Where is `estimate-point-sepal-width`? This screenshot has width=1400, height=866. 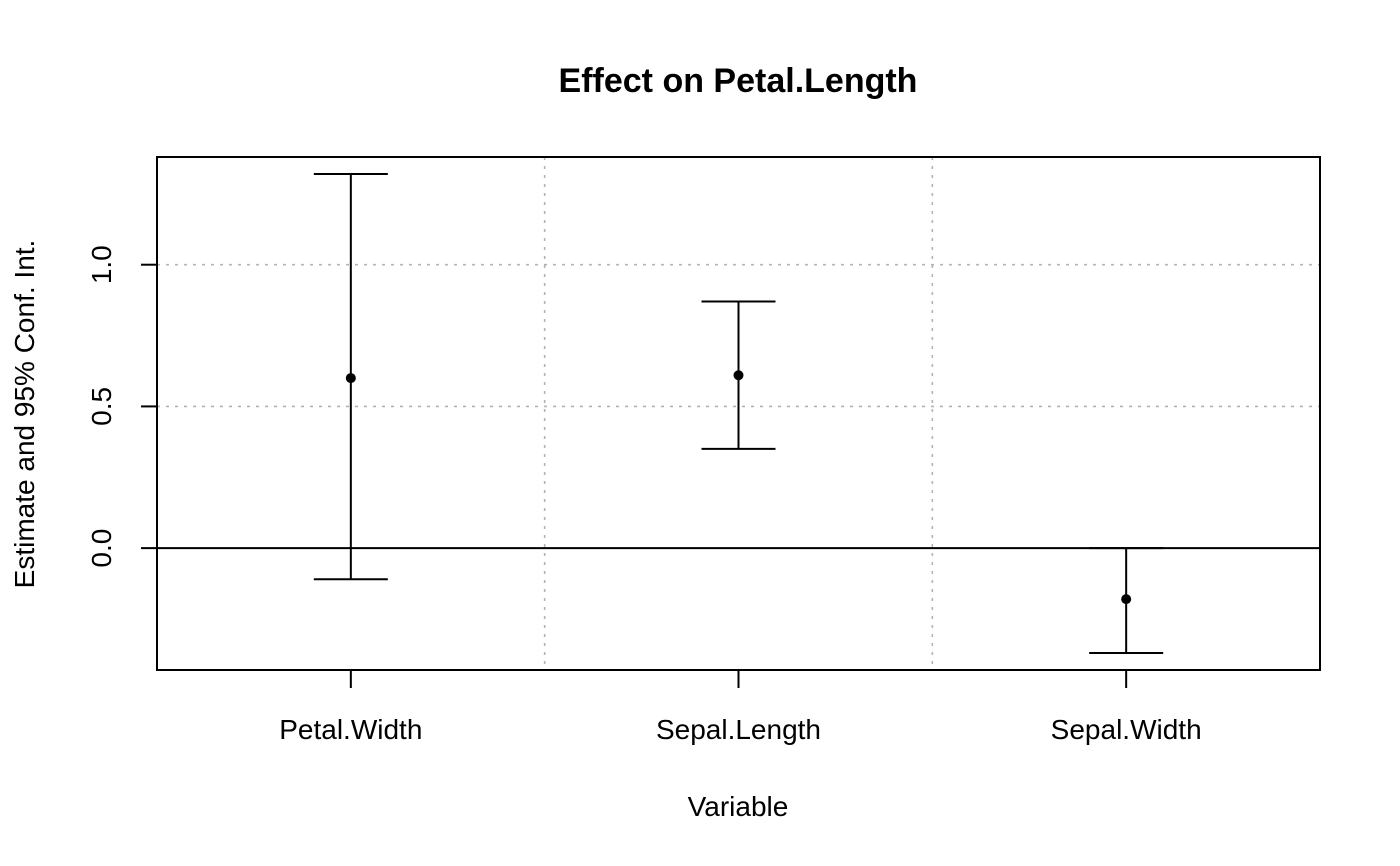 estimate-point-sepal-width is located at coordinates (1126, 599).